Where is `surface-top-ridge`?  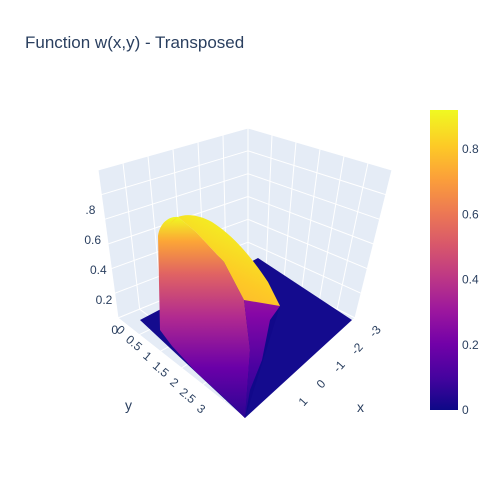
surface-top-ridge is located at coordinates (225, 260).